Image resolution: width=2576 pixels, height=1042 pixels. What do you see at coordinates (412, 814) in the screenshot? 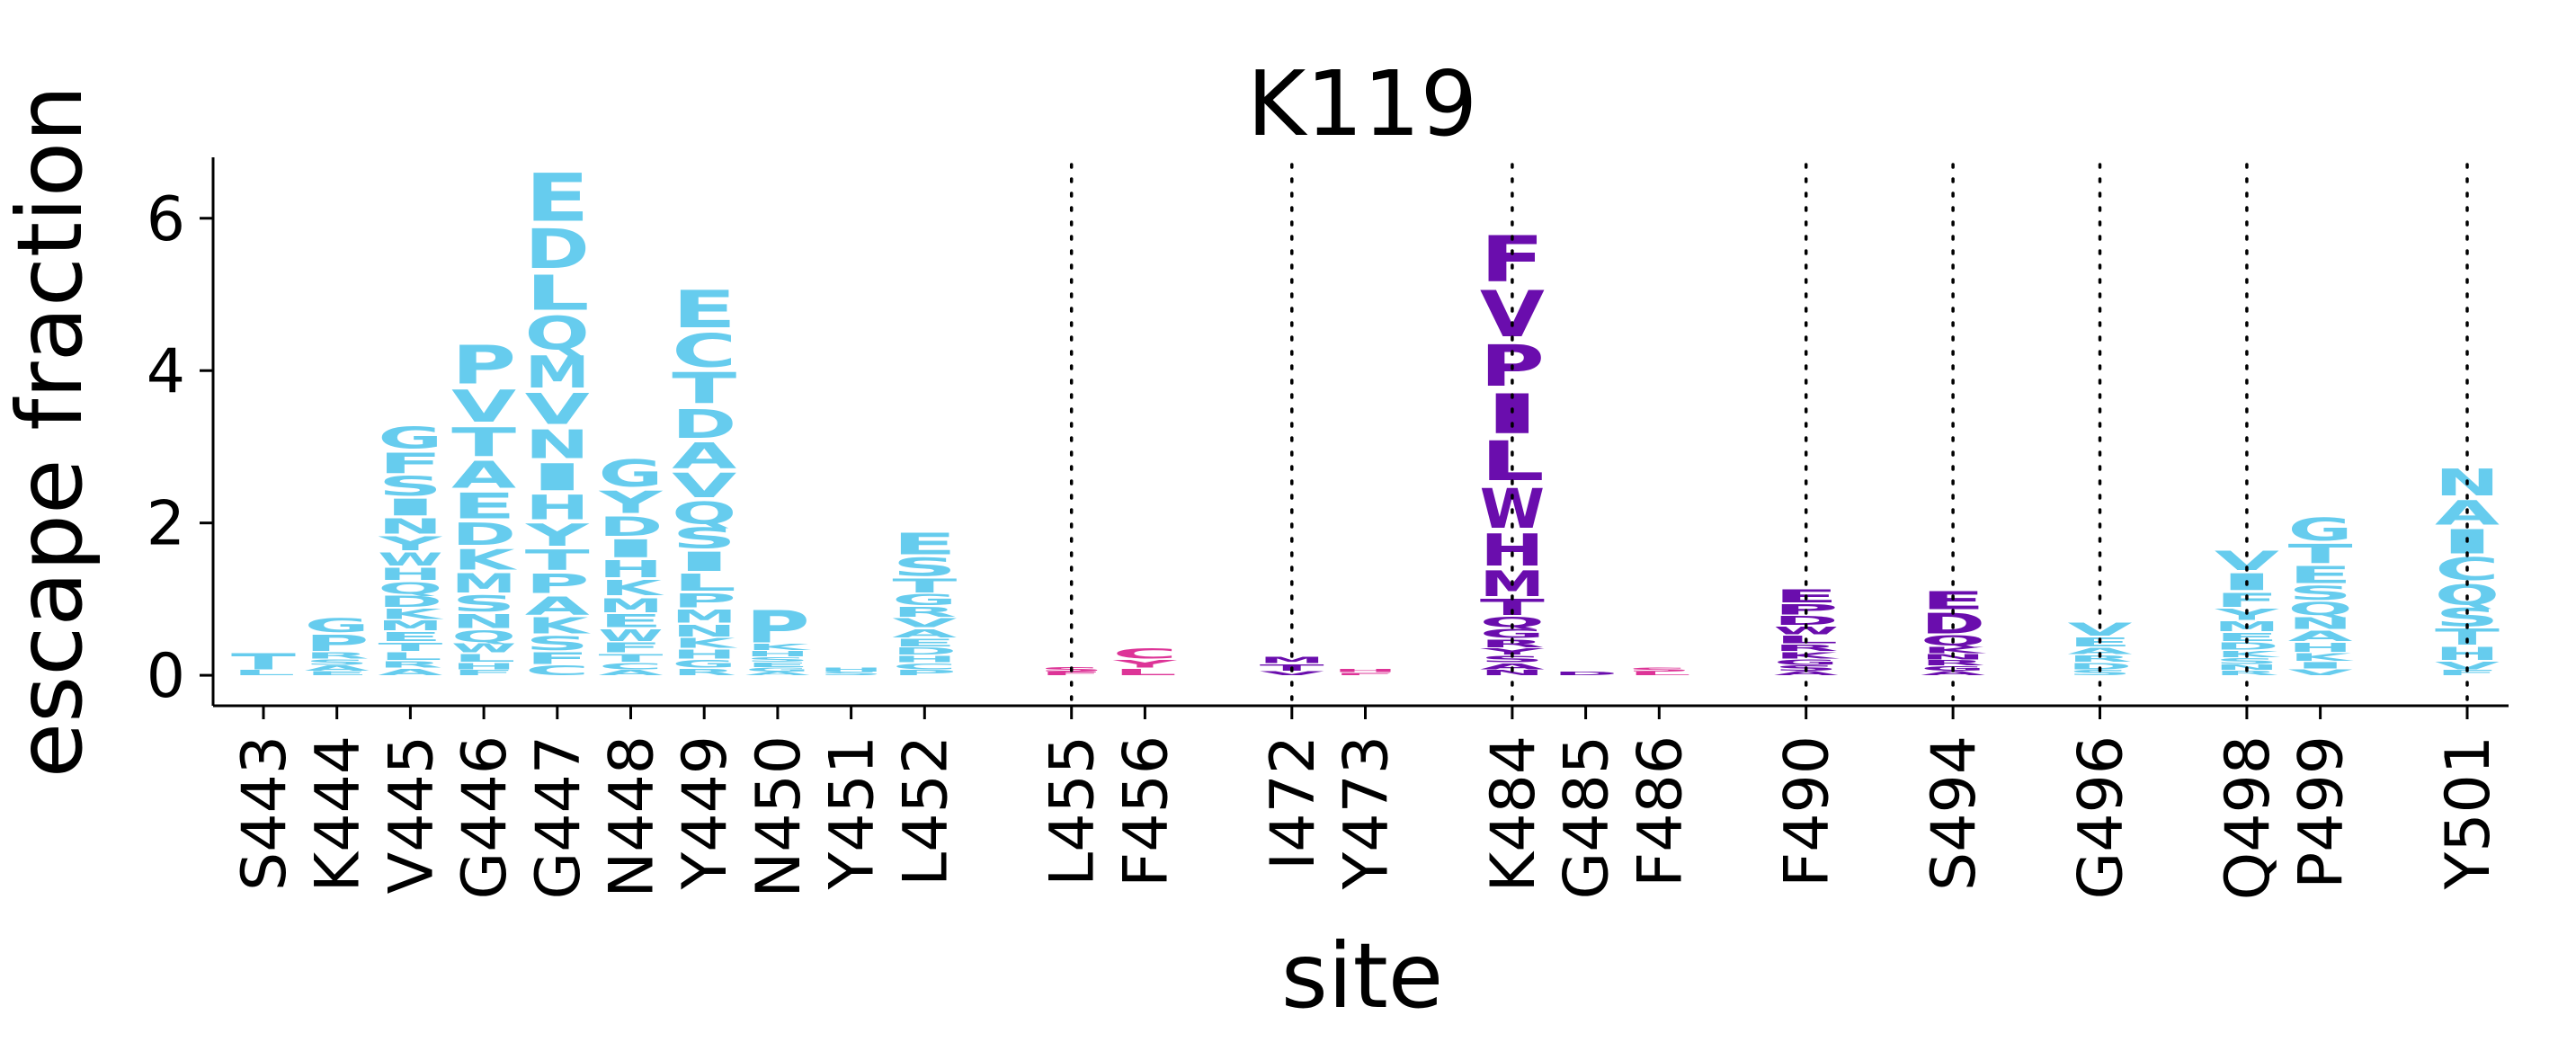
I see `x-tick-label: V445` at bounding box center [412, 814].